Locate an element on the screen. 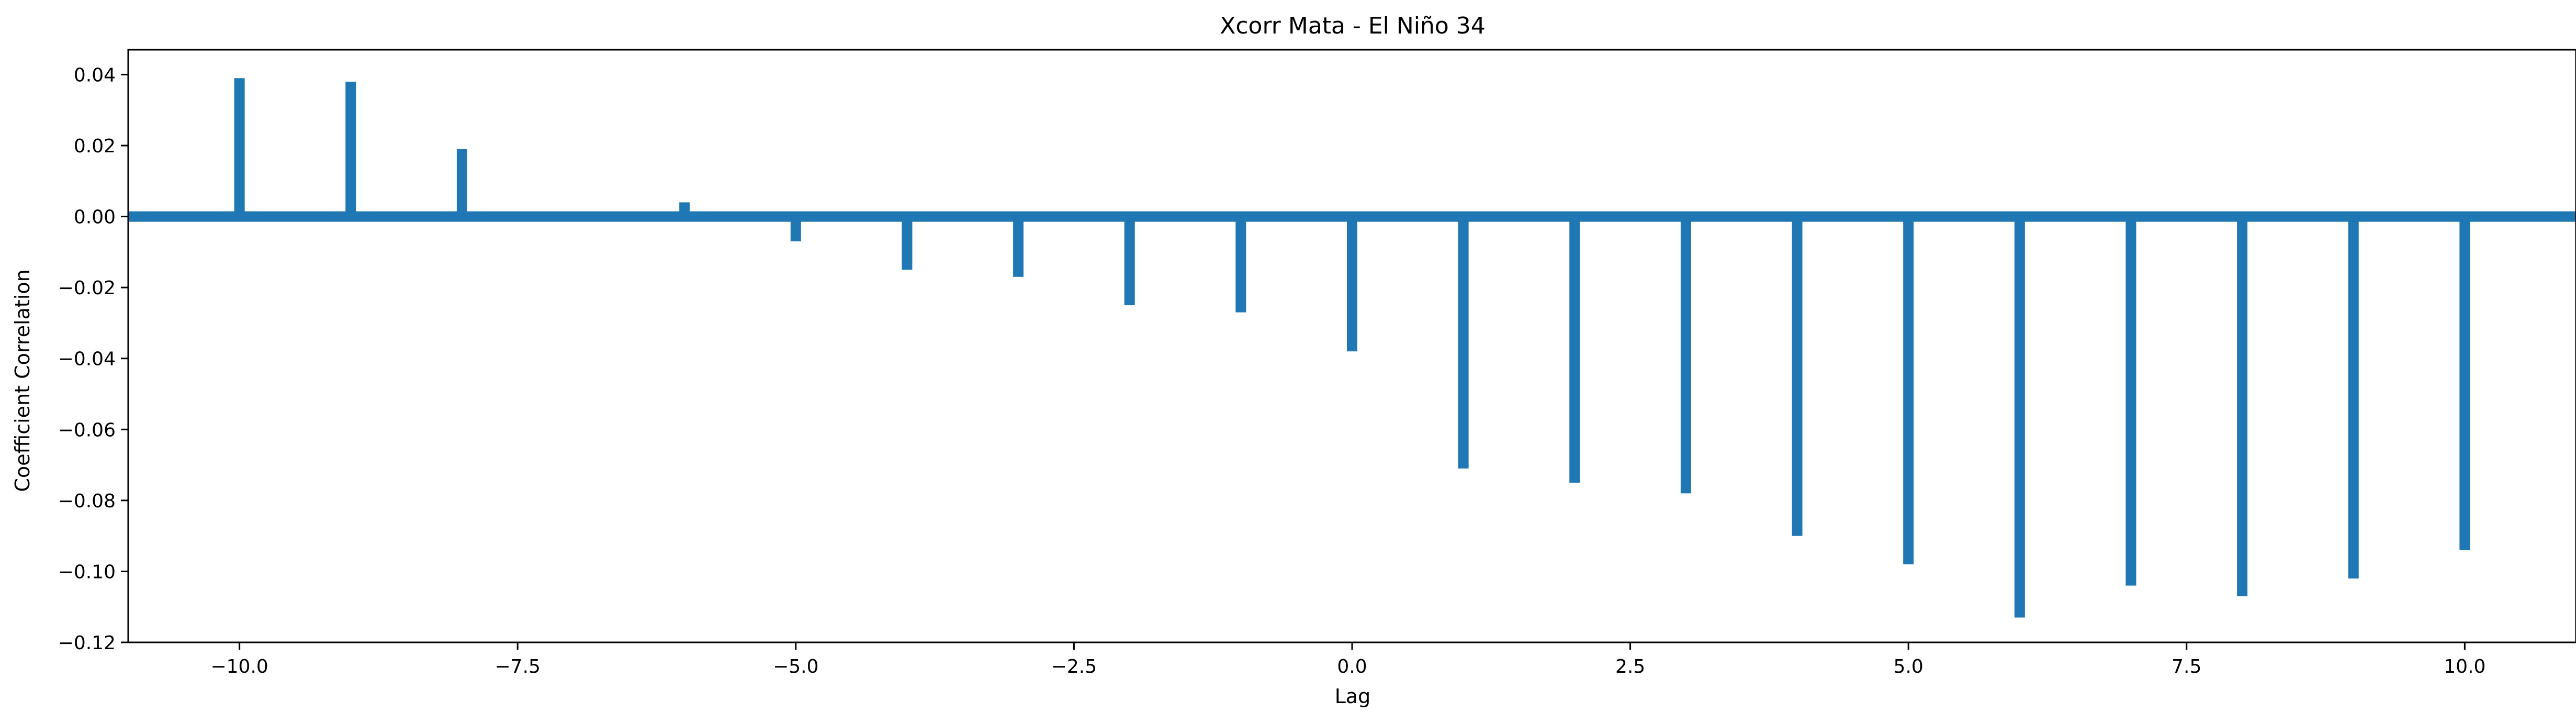 This screenshot has width=2576, height=723. y-tick-label: −0.12 is located at coordinates (87, 643).